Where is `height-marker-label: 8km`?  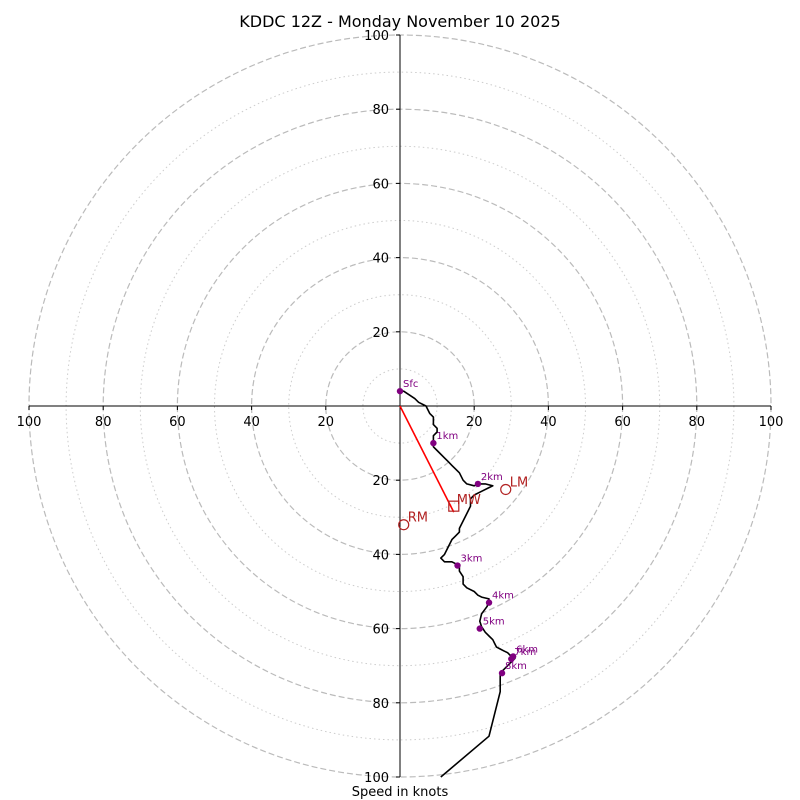
height-marker-label: 8km is located at coordinates (516, 666).